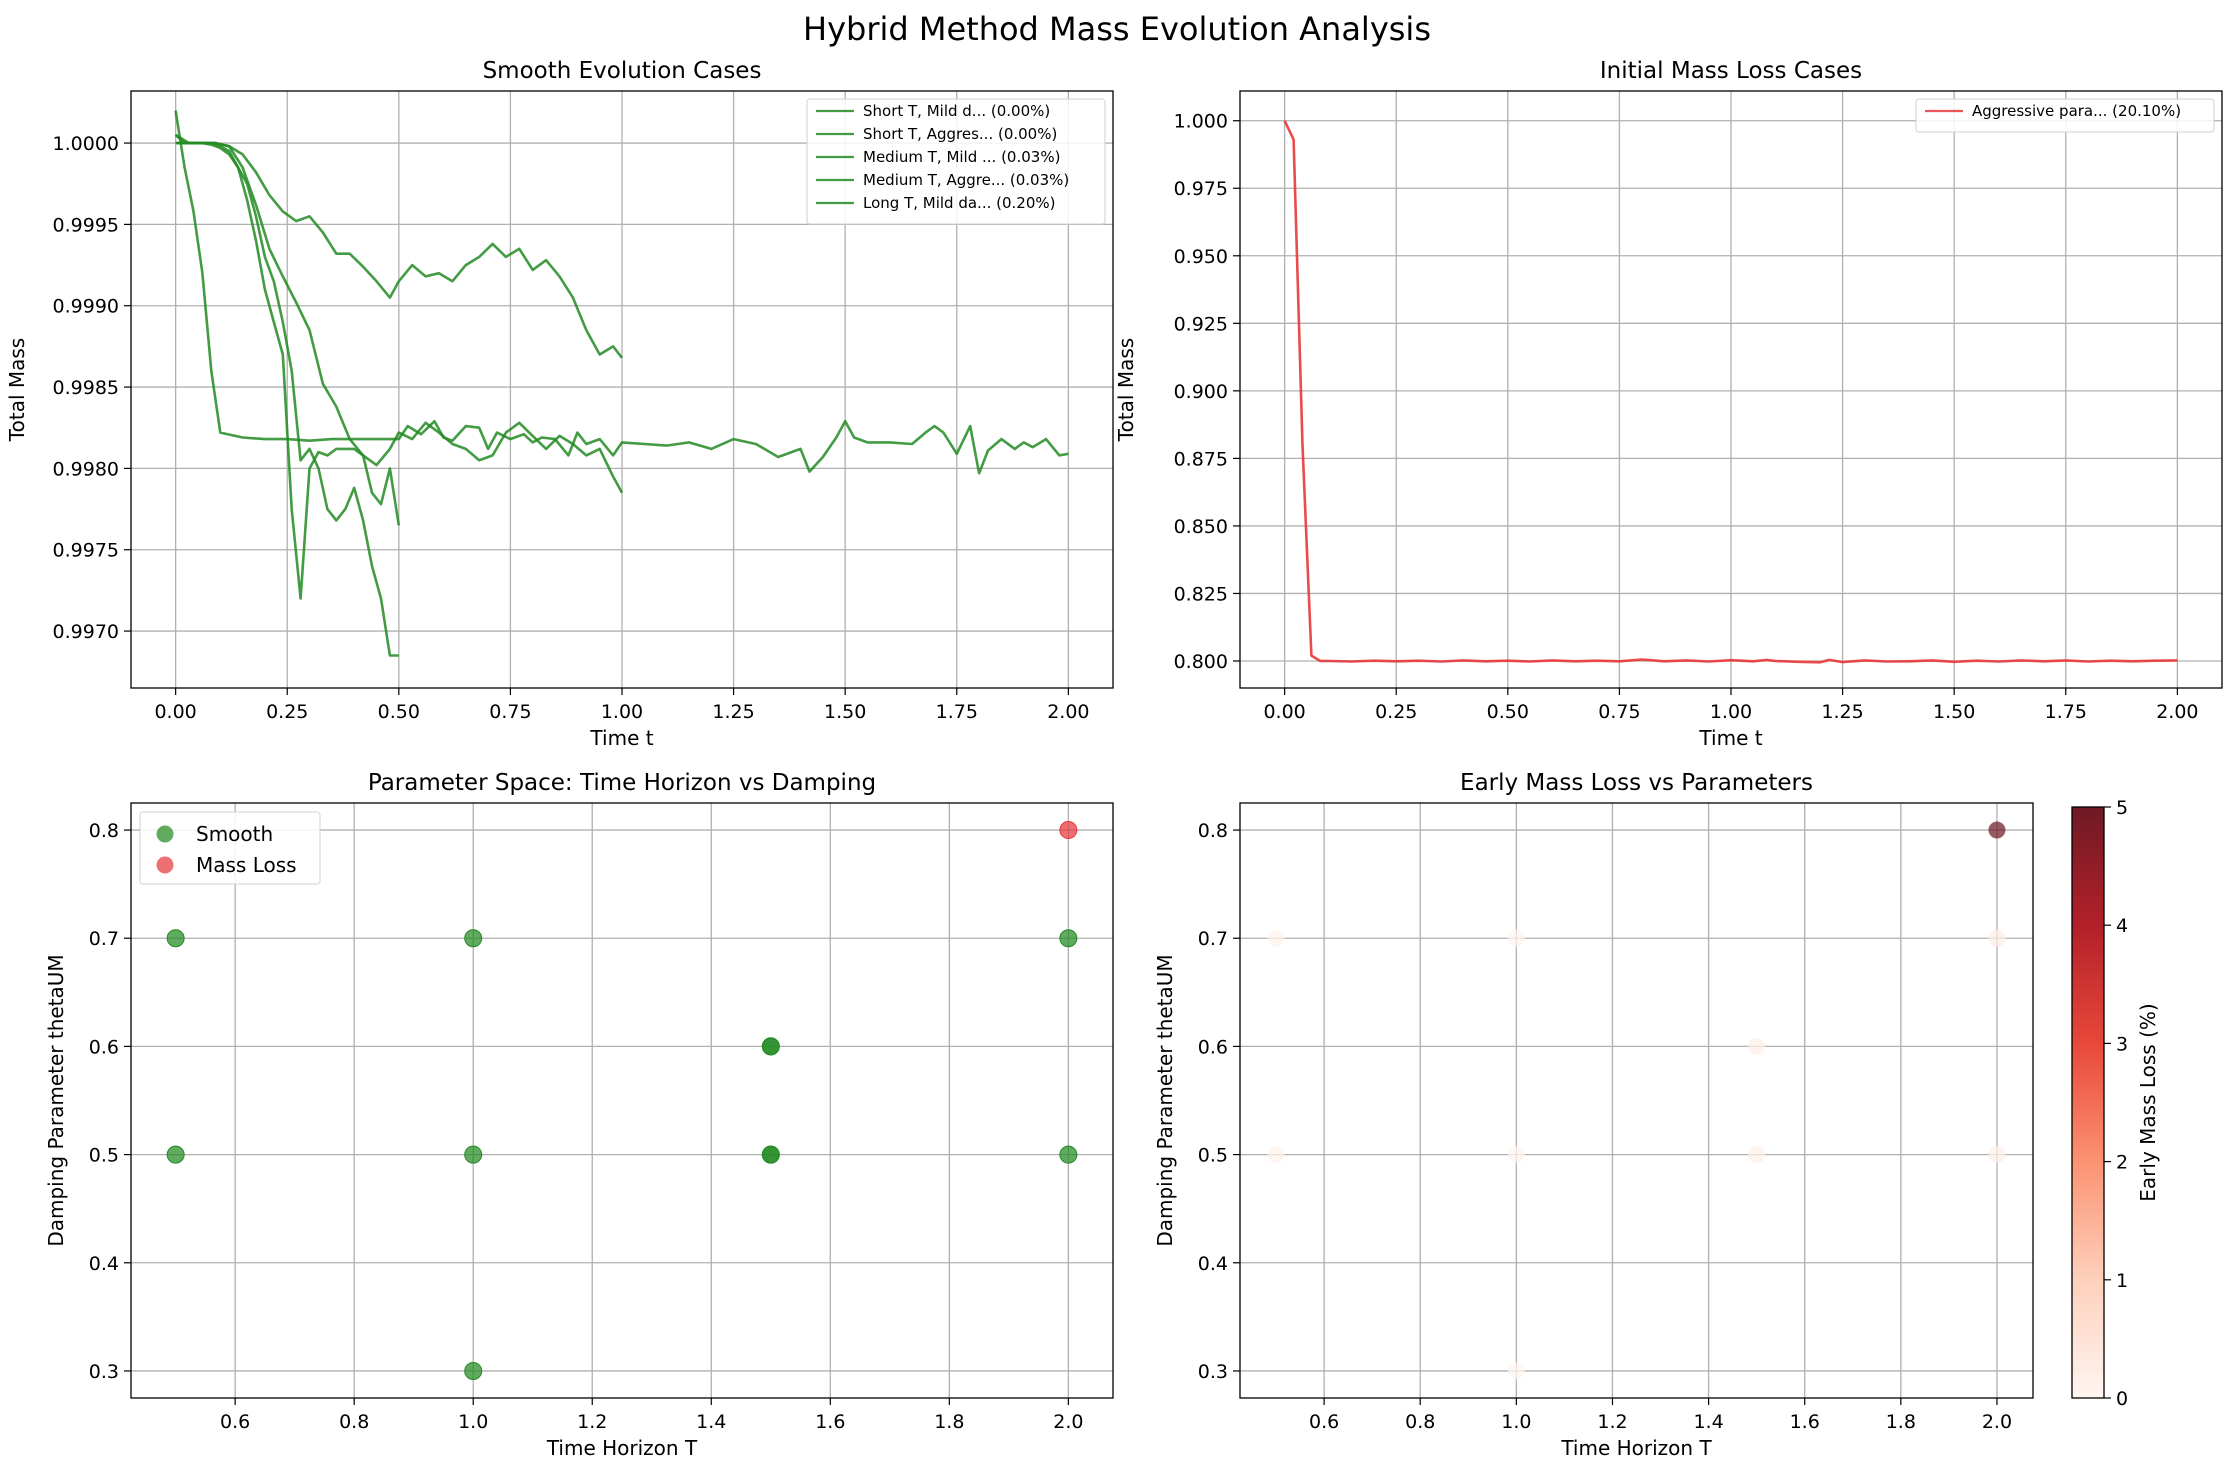  What do you see at coordinates (1731, 71) in the screenshot?
I see `panel-title: Initial Mass Loss Cases` at bounding box center [1731, 71].